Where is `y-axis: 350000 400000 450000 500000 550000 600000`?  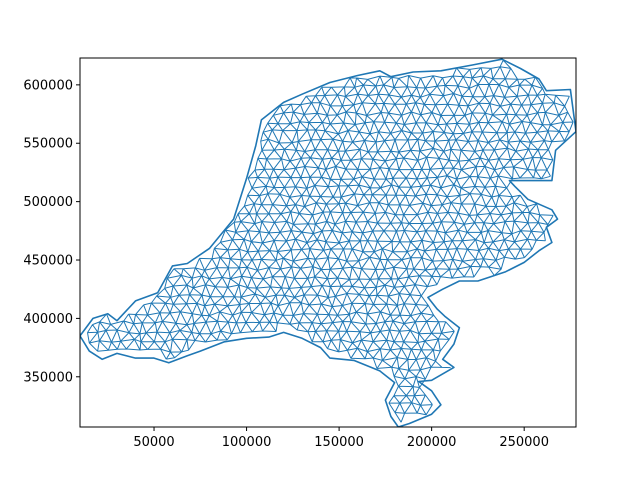 y-axis: 350000 400000 450000 500000 550000 600000 is located at coordinates (51, 231).